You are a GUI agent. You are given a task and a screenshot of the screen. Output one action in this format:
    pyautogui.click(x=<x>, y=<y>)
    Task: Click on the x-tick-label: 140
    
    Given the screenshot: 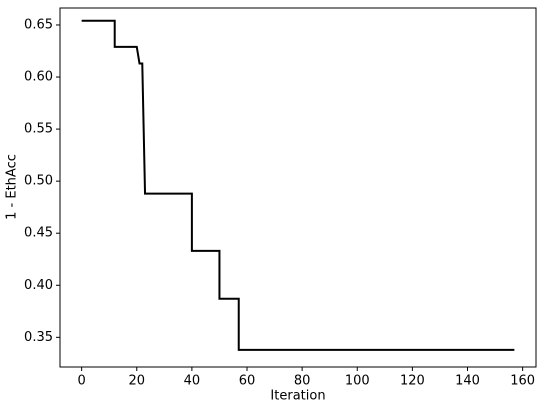 What is the action you would take?
    pyautogui.click(x=467, y=381)
    